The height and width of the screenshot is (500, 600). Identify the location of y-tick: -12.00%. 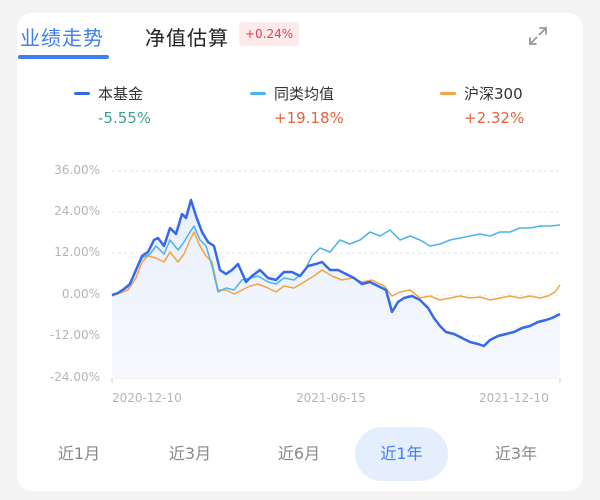
(74, 335).